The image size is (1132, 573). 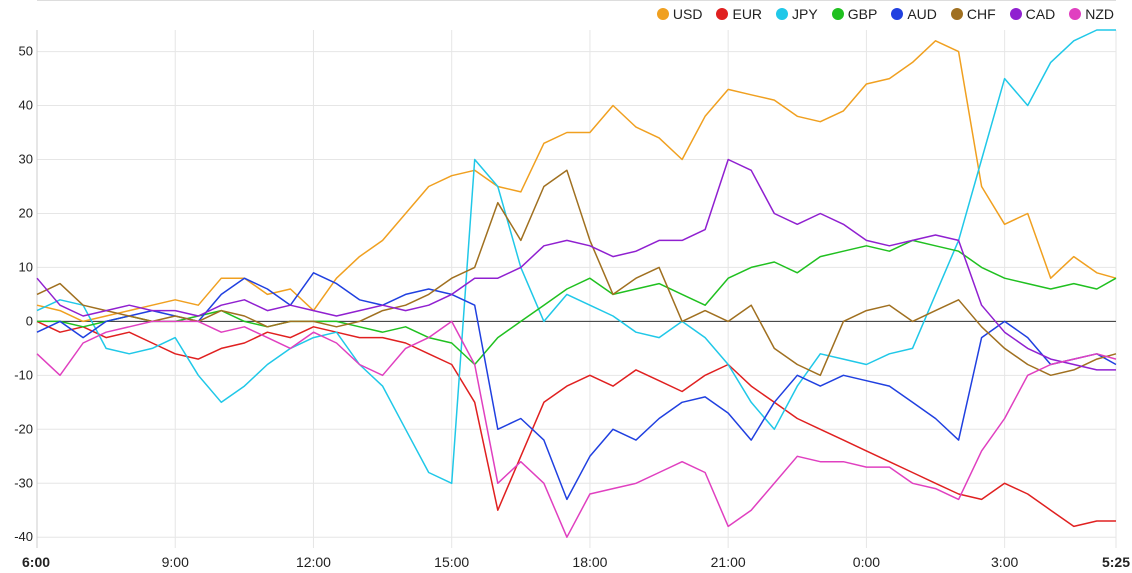 What do you see at coordinates (26, 212) in the screenshot?
I see `y-tick-label: 20` at bounding box center [26, 212].